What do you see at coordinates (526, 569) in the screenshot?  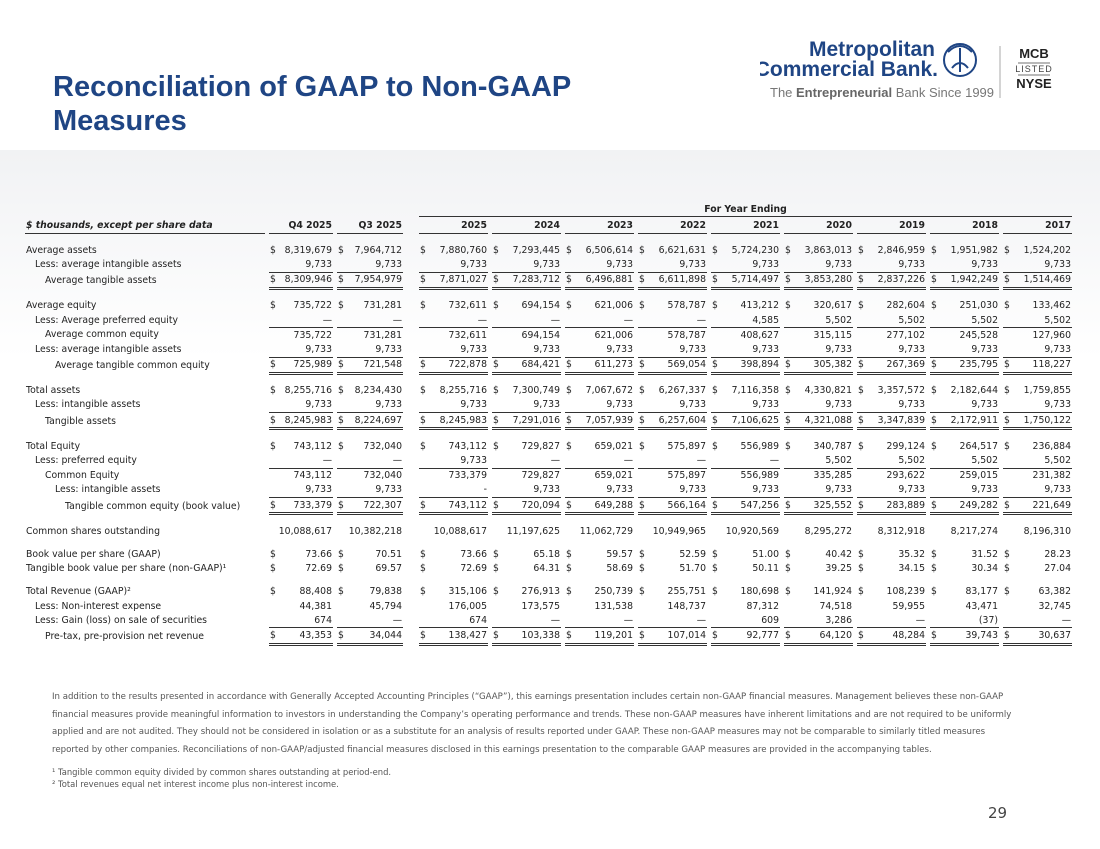 I see `cell: $64.31` at bounding box center [526, 569].